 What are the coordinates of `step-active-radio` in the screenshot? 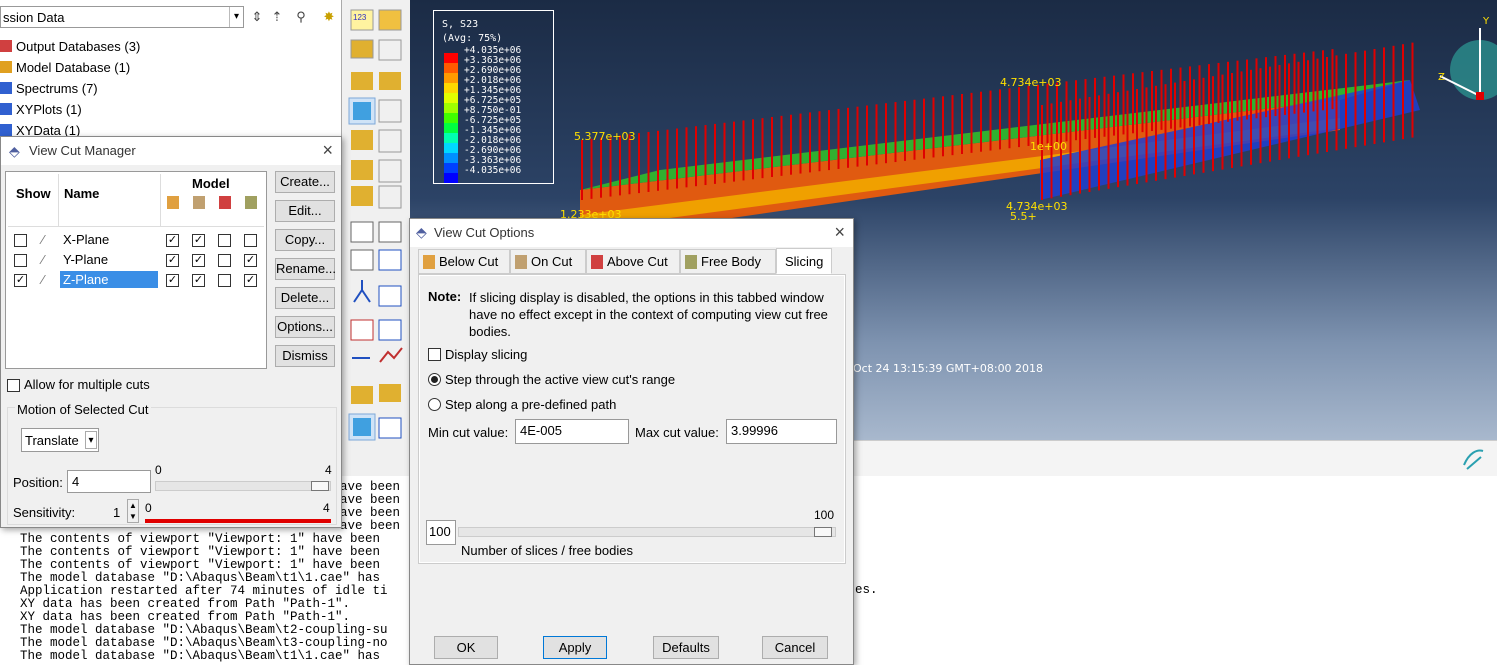 It's located at (434, 379).